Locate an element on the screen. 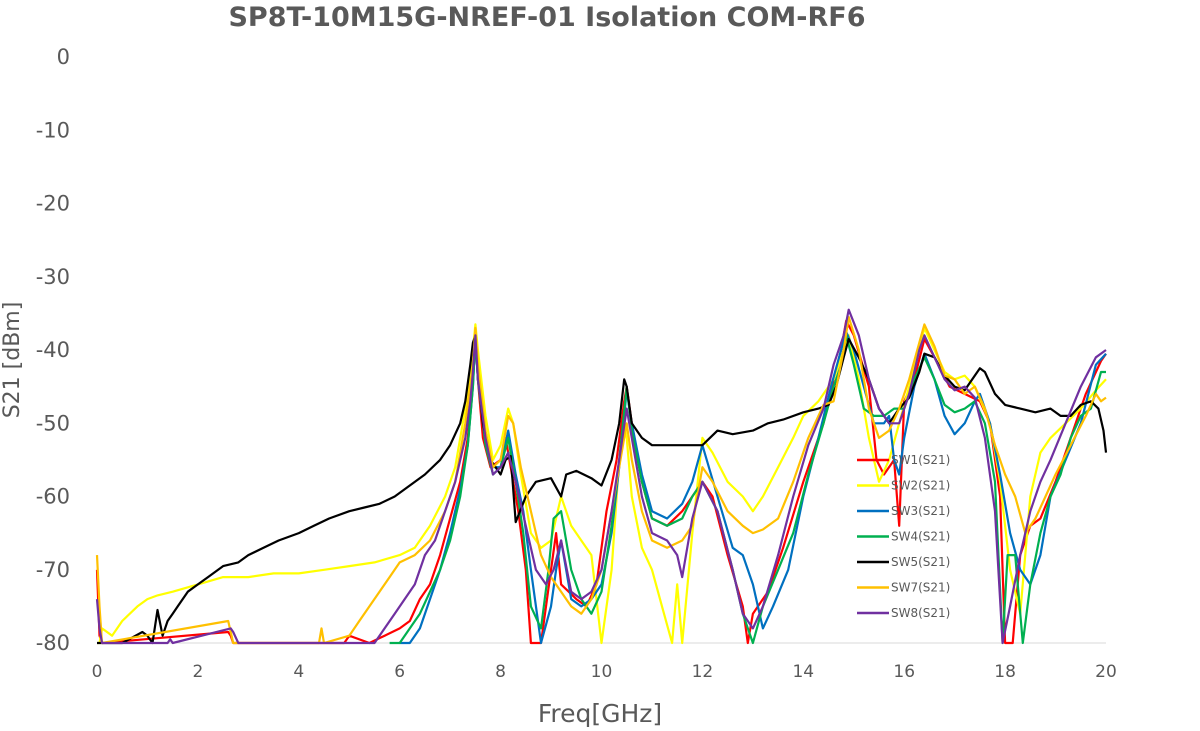 This screenshot has width=1200, height=731. x-tick-label: 8 is located at coordinates (500, 672).